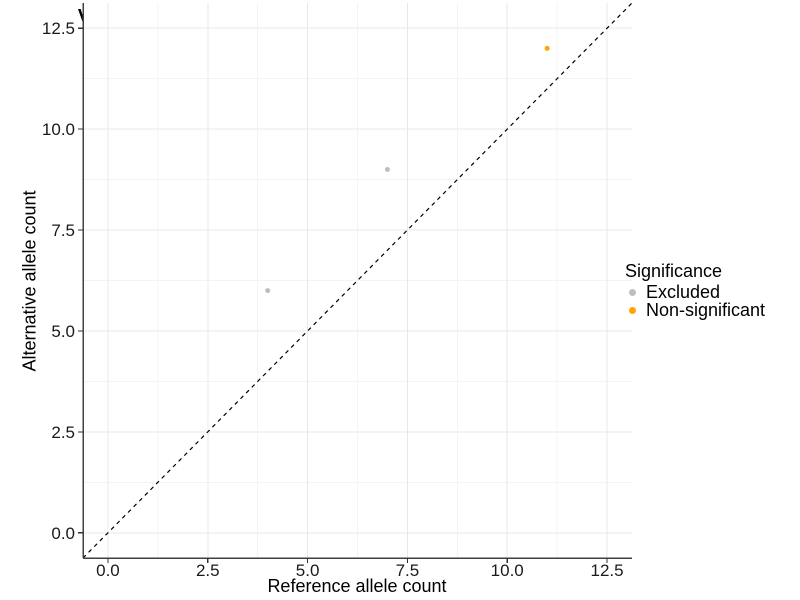  I want to click on y-tick-label: 0.0, so click(63, 533).